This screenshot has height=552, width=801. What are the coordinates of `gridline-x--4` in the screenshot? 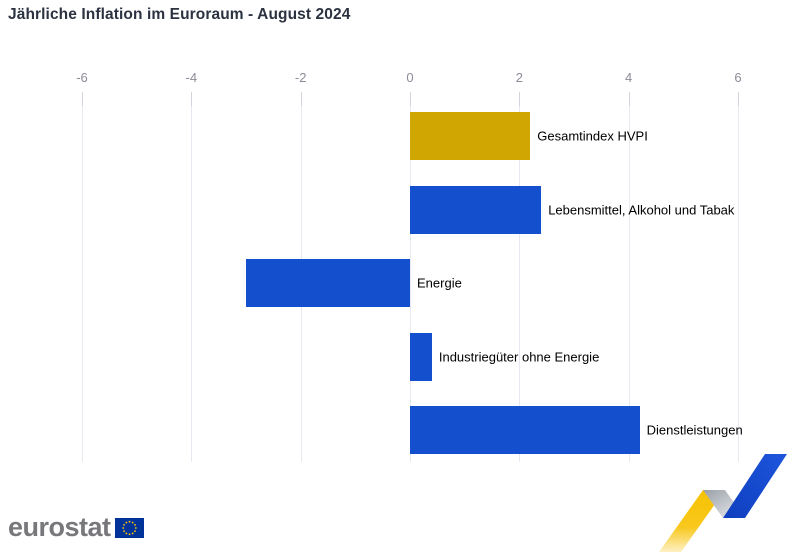 It's located at (192, 277).